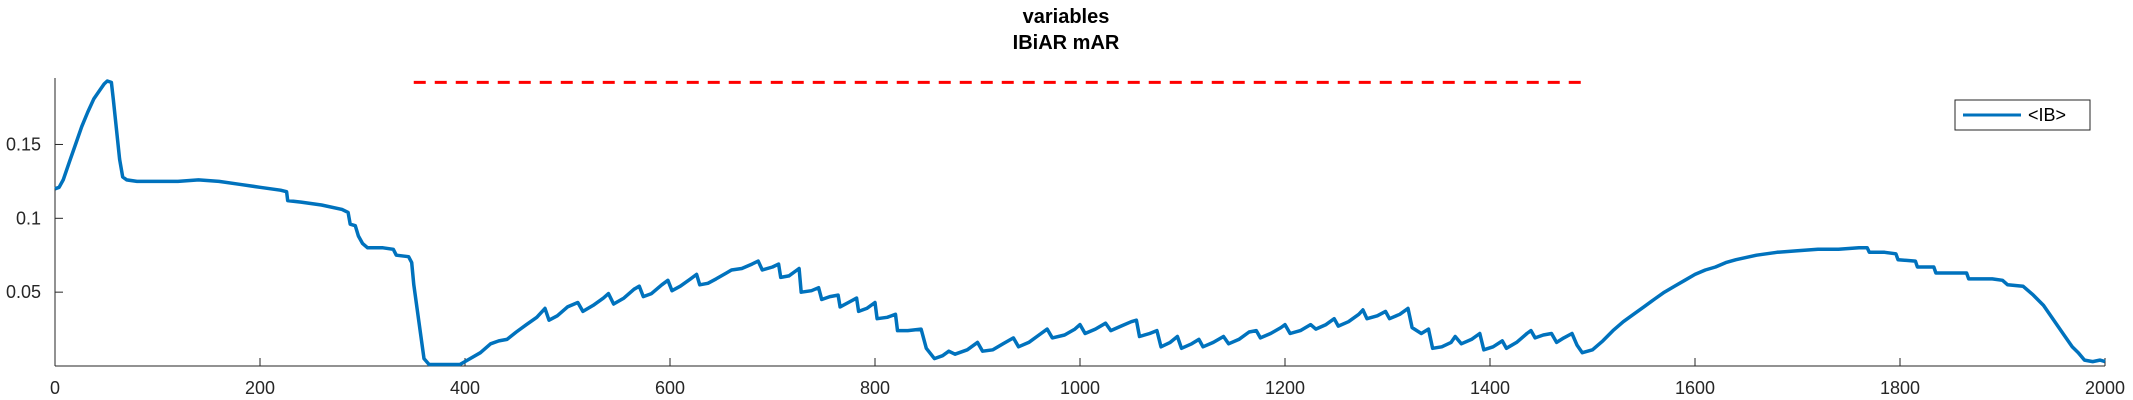 The image size is (2133, 400). I want to click on x-tick-label: 1800, so click(1900, 388).